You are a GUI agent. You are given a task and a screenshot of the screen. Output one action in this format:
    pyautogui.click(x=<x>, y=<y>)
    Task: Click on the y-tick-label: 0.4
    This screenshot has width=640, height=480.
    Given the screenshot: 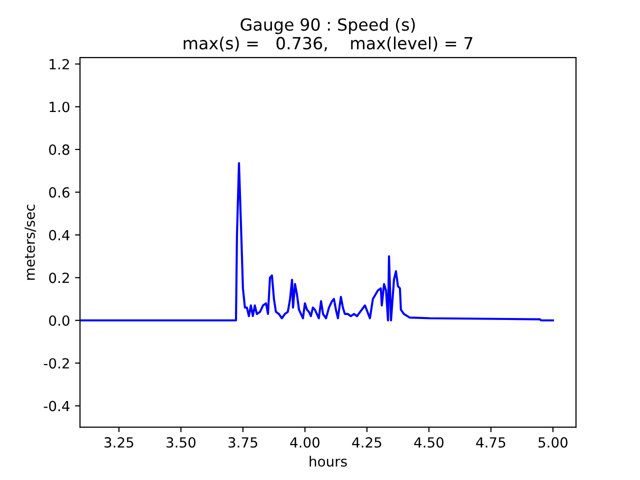 What is the action you would take?
    pyautogui.click(x=59, y=235)
    